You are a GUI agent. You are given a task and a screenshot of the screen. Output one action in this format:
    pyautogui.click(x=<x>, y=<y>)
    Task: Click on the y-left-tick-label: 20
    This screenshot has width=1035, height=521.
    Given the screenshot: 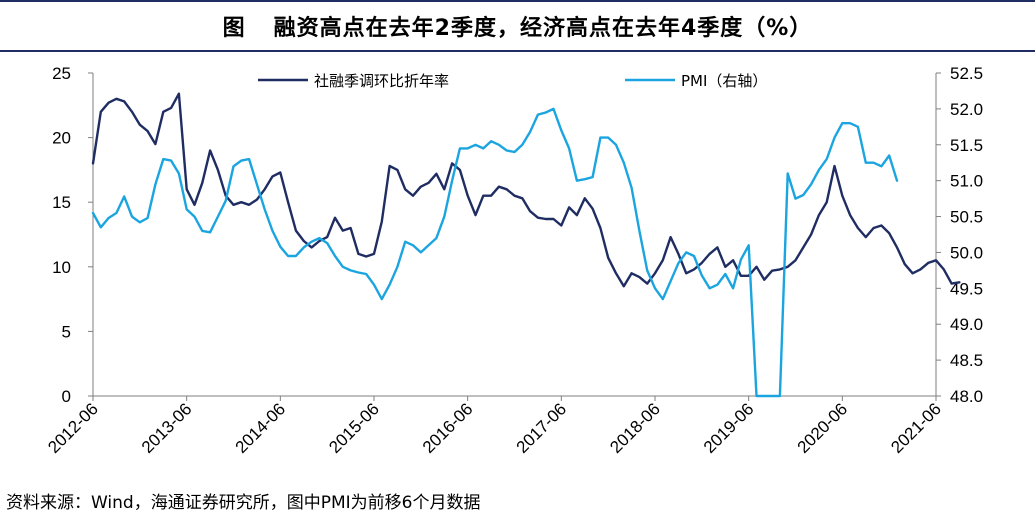 What is the action you would take?
    pyautogui.click(x=61, y=138)
    